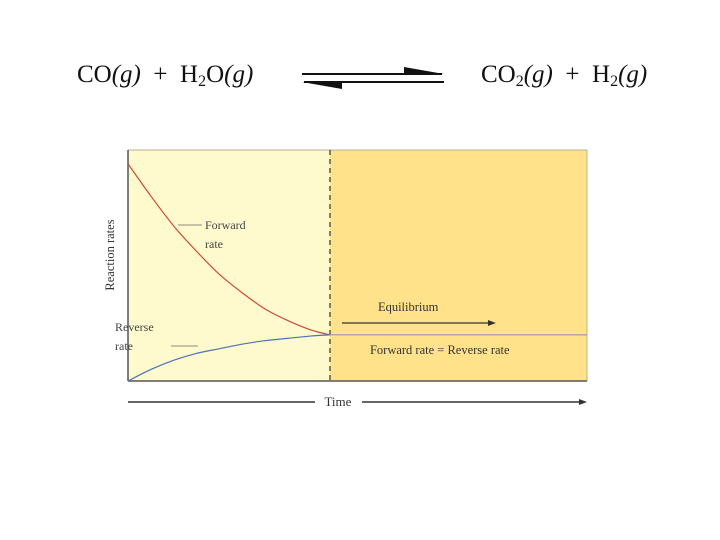 The width and height of the screenshot is (720, 540). Describe the element at coordinates (225, 225) in the screenshot. I see `forward-rate-label-line1: Forward` at that location.